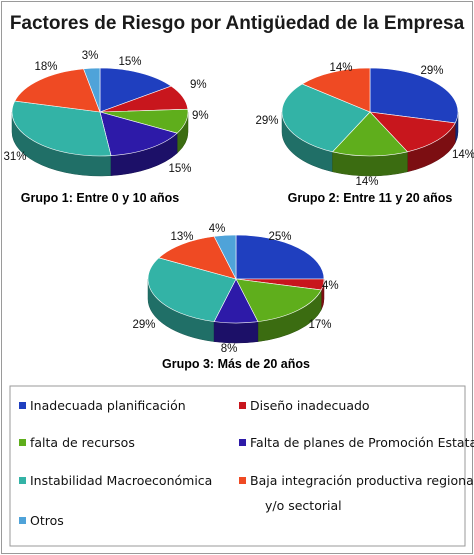 The image size is (474, 555). I want to click on legend-swatch-baja-integracion, so click(242, 480).